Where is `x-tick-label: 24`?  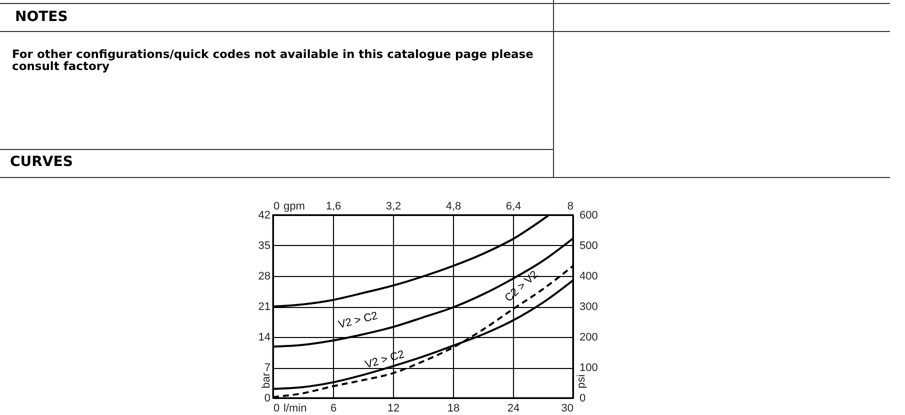 x-tick-label: 24 is located at coordinates (513, 408).